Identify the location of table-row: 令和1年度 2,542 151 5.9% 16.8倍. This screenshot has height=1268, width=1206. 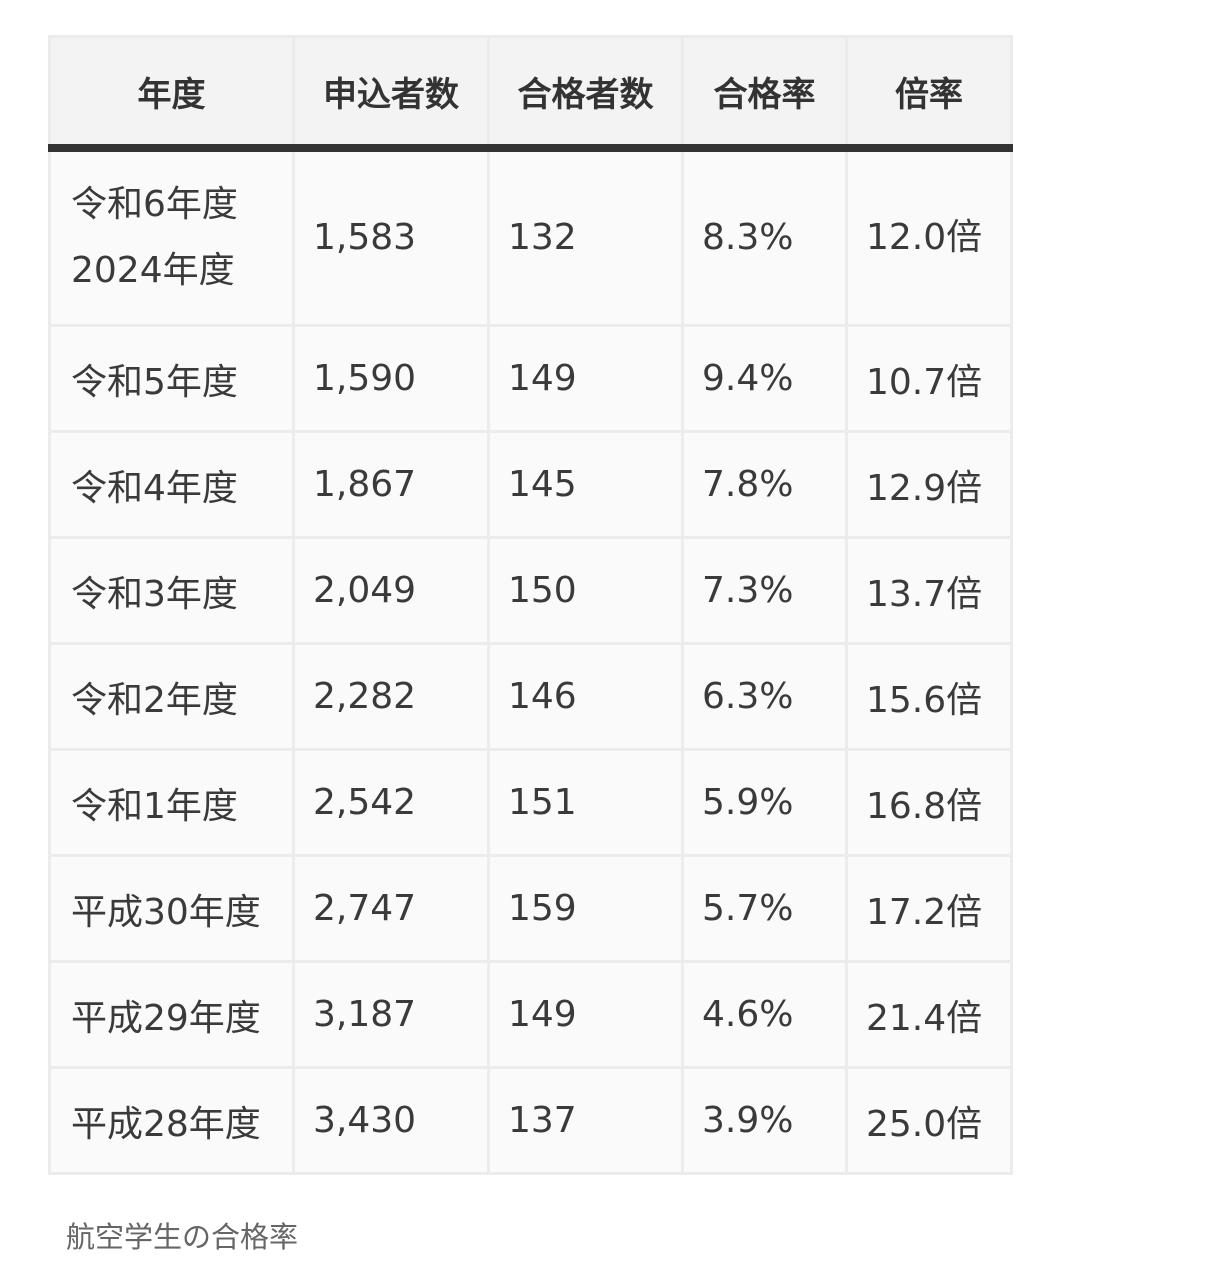
(530, 802).